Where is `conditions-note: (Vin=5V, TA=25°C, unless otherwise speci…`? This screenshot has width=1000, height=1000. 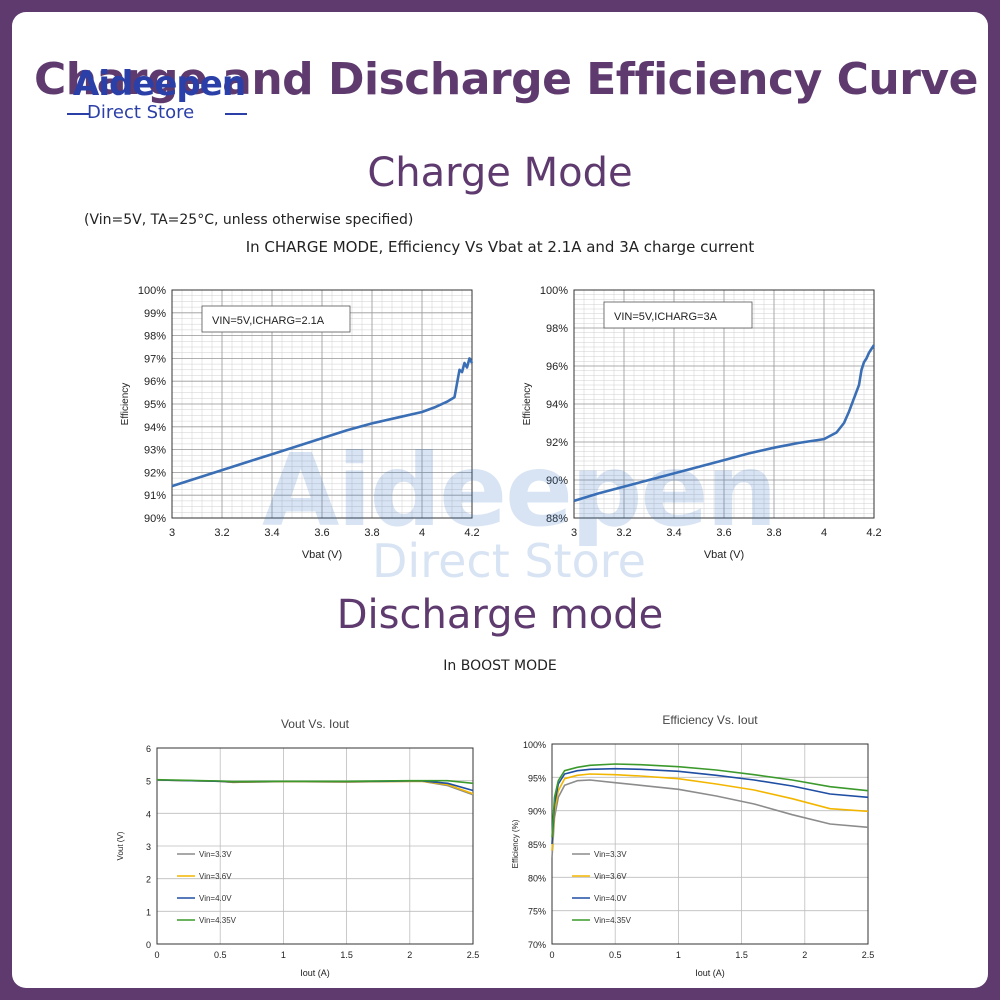 conditions-note: (Vin=5V, TA=25°C, unless otherwise speci… is located at coordinates (249, 220).